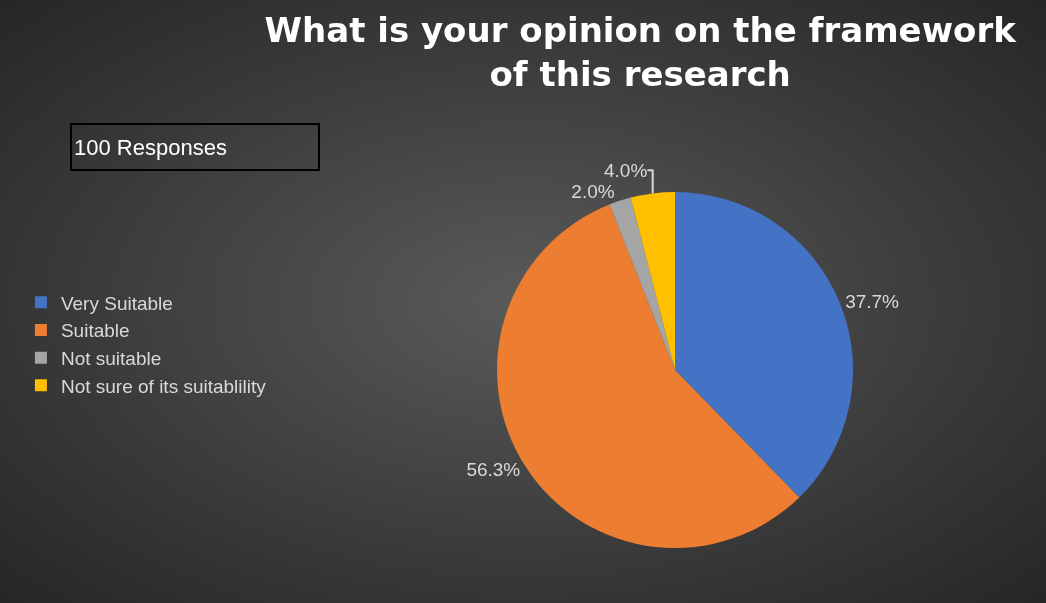 The height and width of the screenshot is (603, 1046). Describe the element at coordinates (95, 331) in the screenshot. I see `legend-label: Suitable` at that location.